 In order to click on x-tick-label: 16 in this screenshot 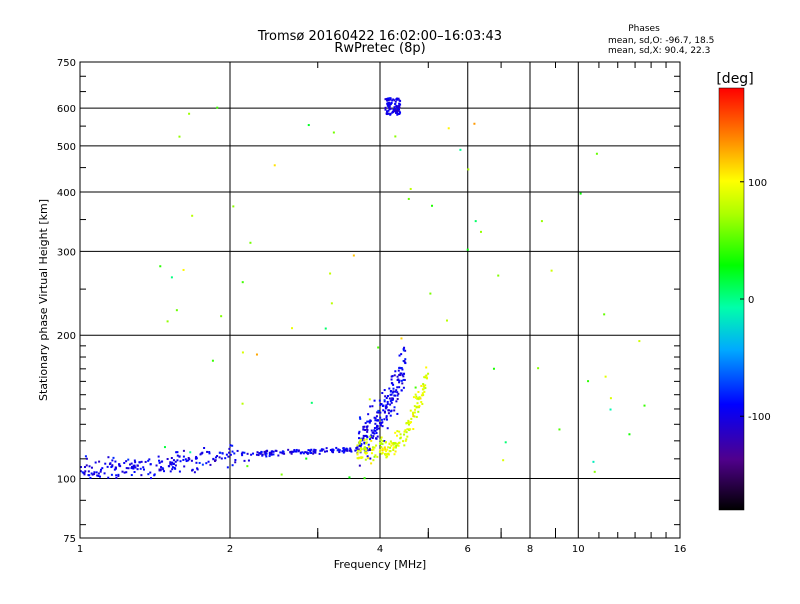, I will do `click(680, 549)`.